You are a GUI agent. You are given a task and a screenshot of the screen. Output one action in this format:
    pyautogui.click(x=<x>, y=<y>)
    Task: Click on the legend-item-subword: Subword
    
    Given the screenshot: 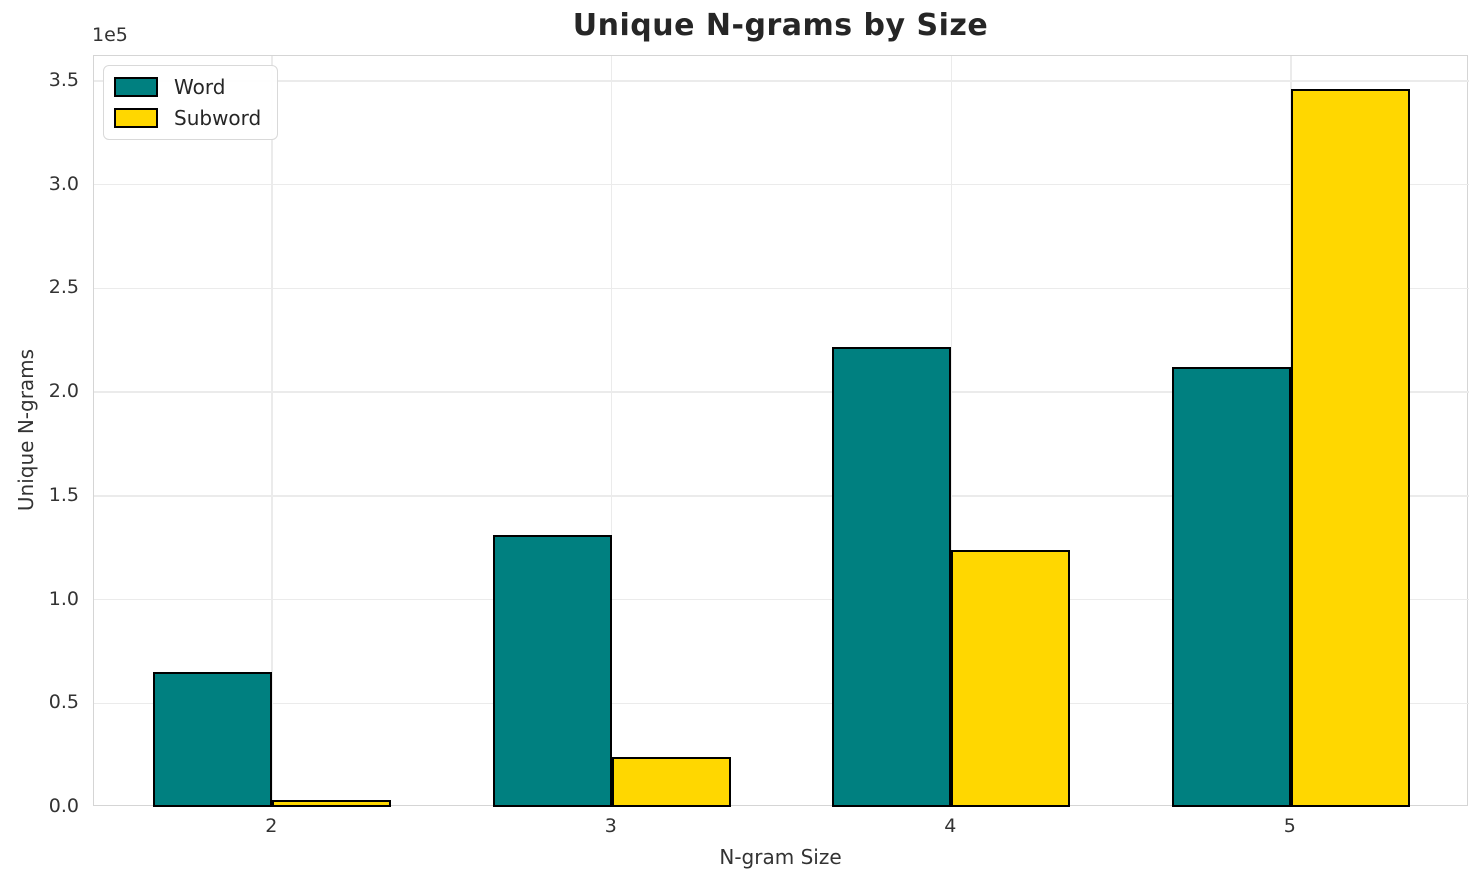 What is the action you would take?
    pyautogui.click(x=187, y=118)
    